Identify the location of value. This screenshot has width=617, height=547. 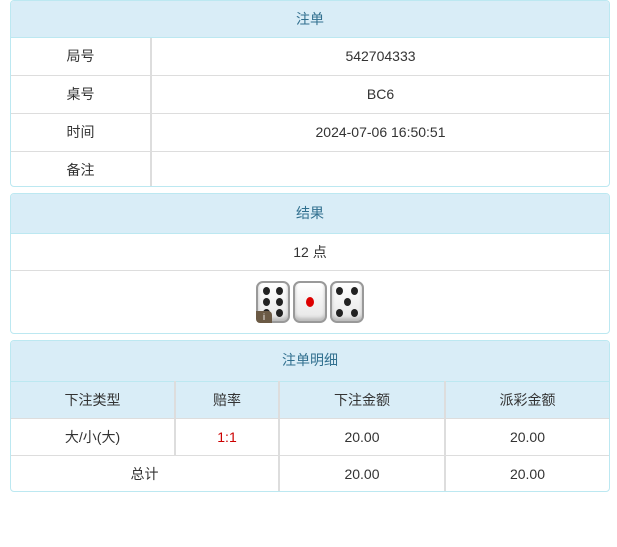
(379, 168).